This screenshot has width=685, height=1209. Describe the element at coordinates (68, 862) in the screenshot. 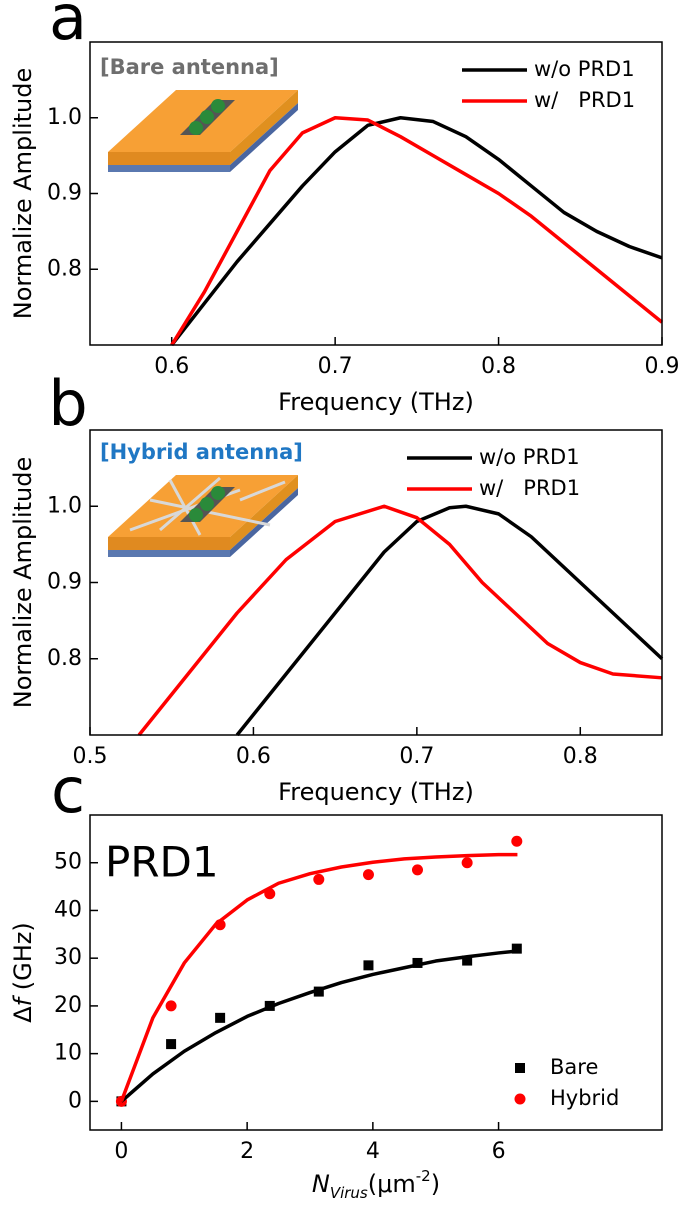

I see `y-tick-label: 50` at that location.